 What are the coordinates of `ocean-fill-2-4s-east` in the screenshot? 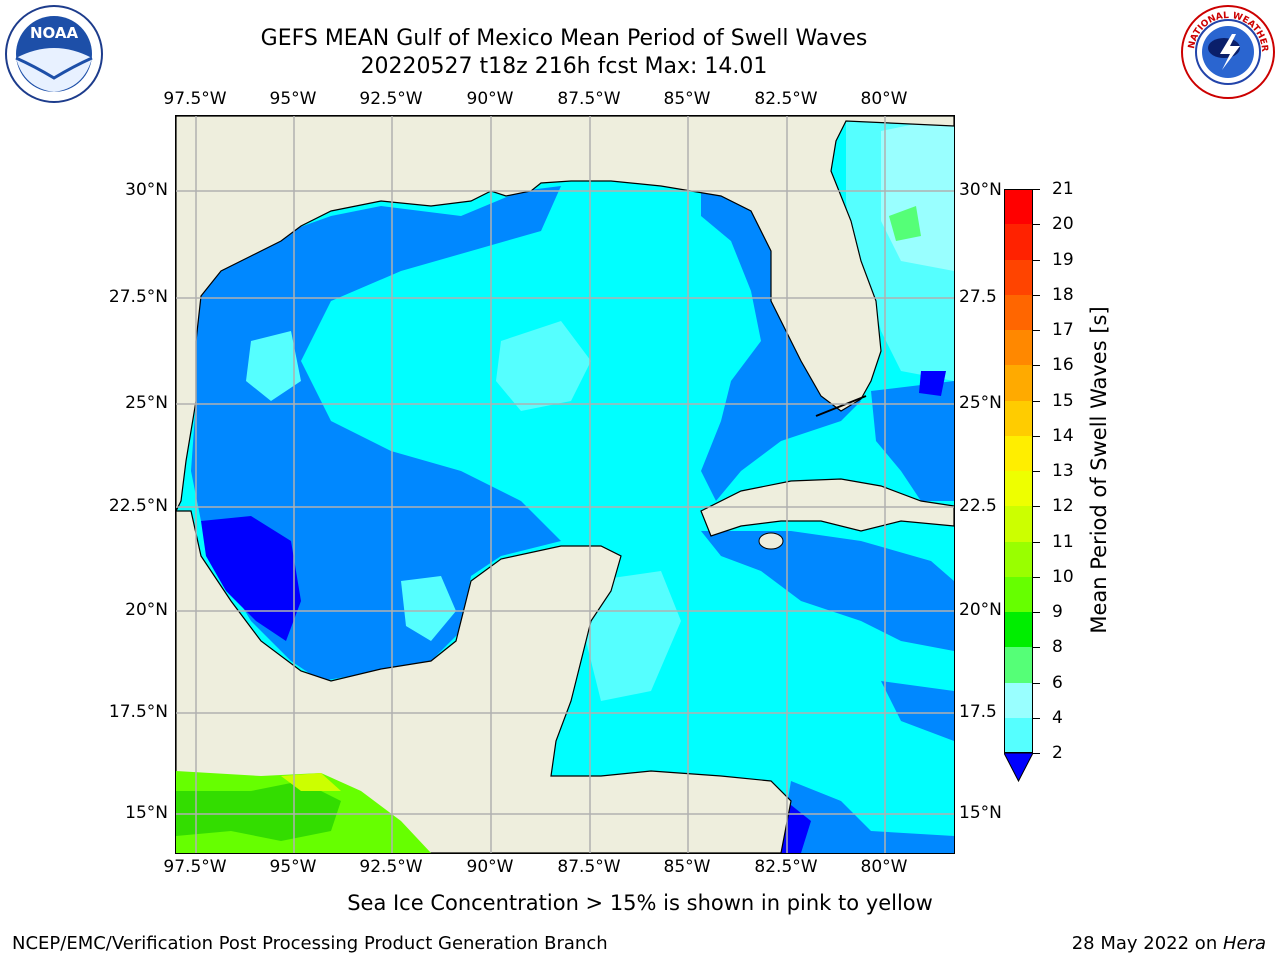 It's located at (781, 346).